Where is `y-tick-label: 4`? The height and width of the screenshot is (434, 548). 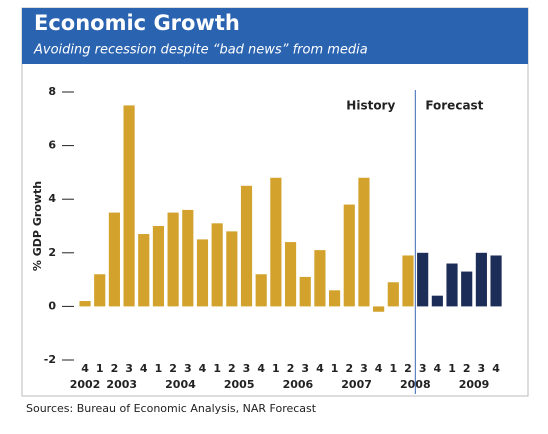 y-tick-label: 4 is located at coordinates (52, 198).